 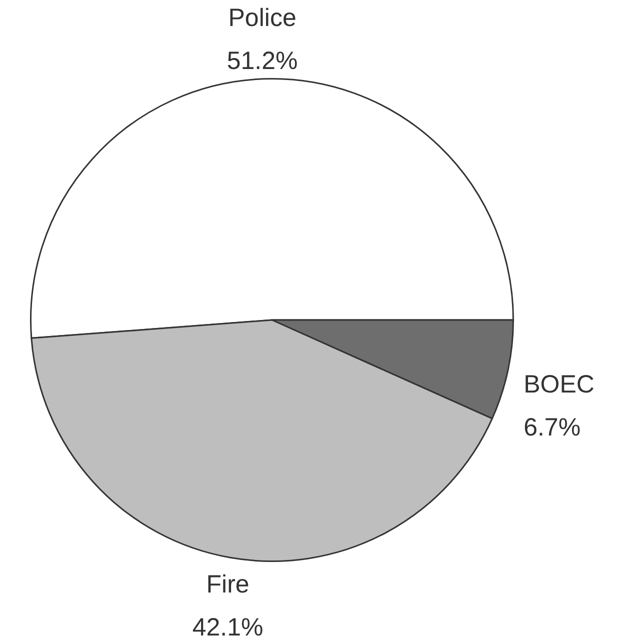 I want to click on slice-label: BOEC, so click(x=559, y=384).